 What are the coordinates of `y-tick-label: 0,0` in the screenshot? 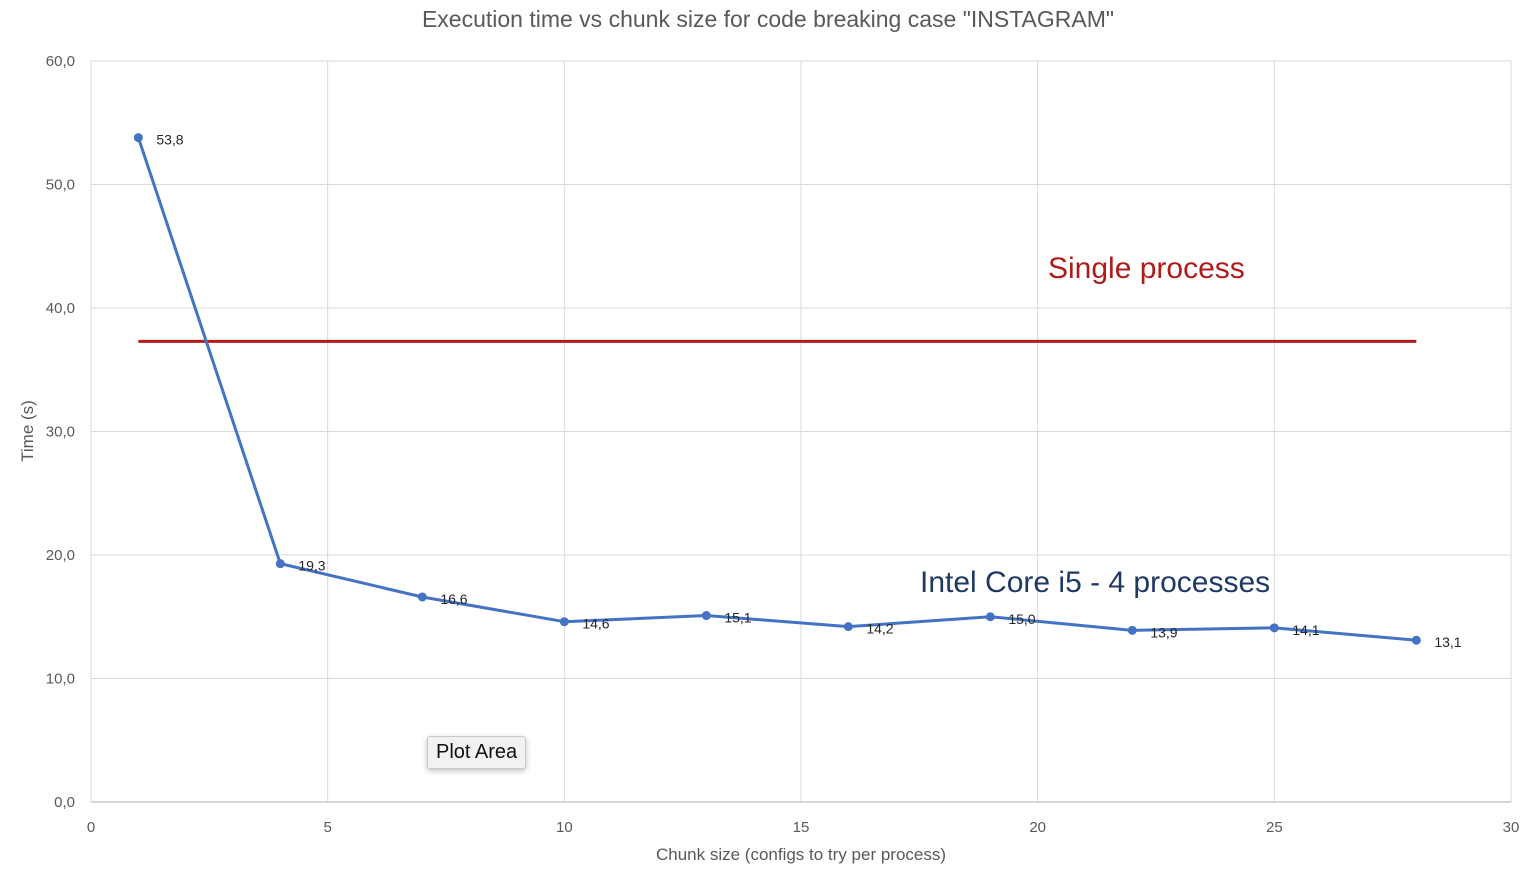 It's located at (64, 802).